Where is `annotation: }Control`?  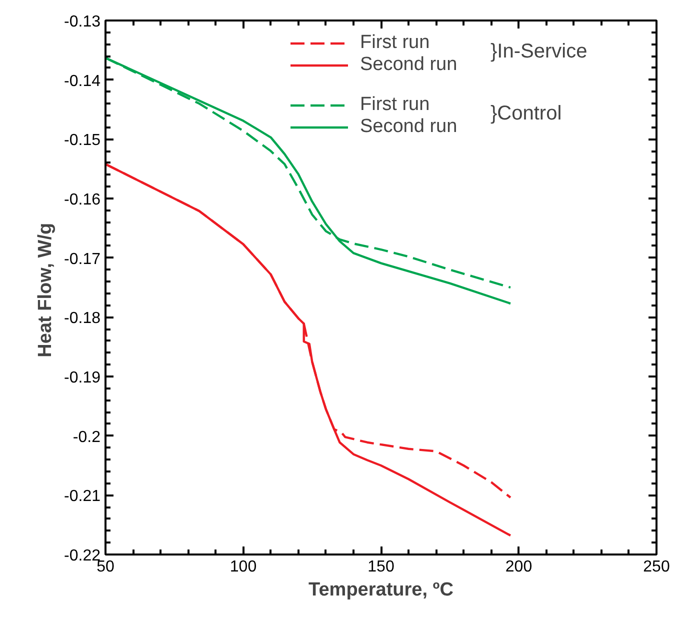 annotation: }Control is located at coordinates (526, 113).